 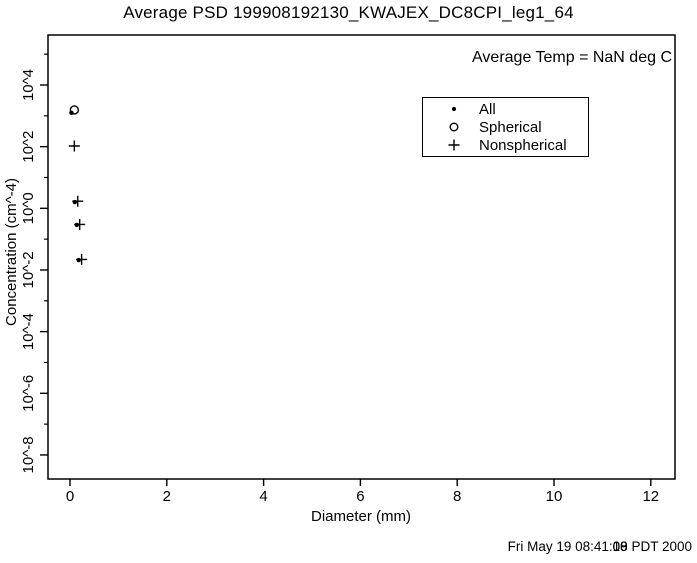 What do you see at coordinates (360, 496) in the screenshot?
I see `x-tick-label: 6` at bounding box center [360, 496].